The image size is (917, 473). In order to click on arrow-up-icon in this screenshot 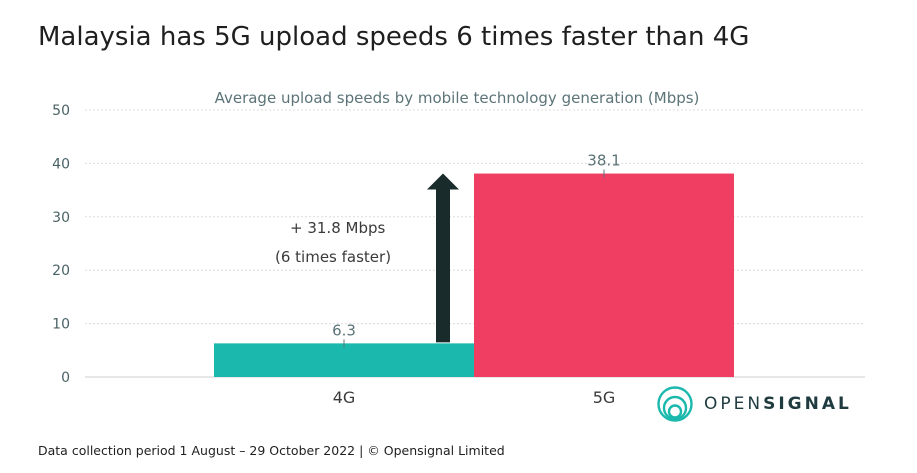, I will do `click(443, 181)`.